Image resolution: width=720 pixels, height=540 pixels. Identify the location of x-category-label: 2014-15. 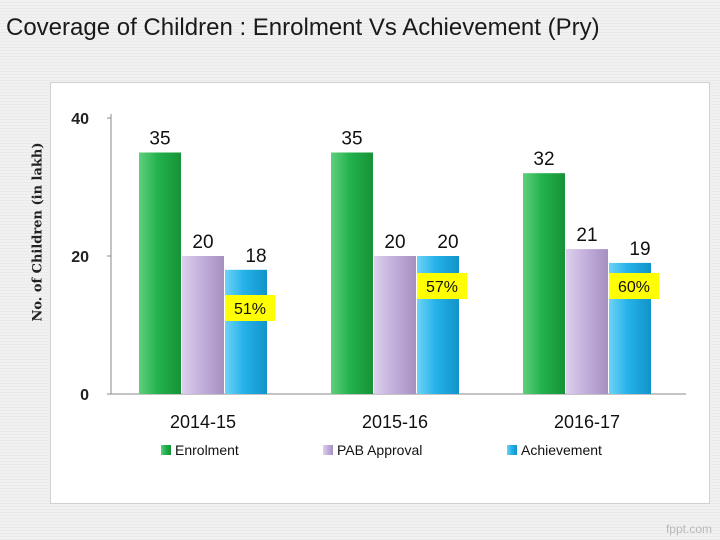
(203, 422).